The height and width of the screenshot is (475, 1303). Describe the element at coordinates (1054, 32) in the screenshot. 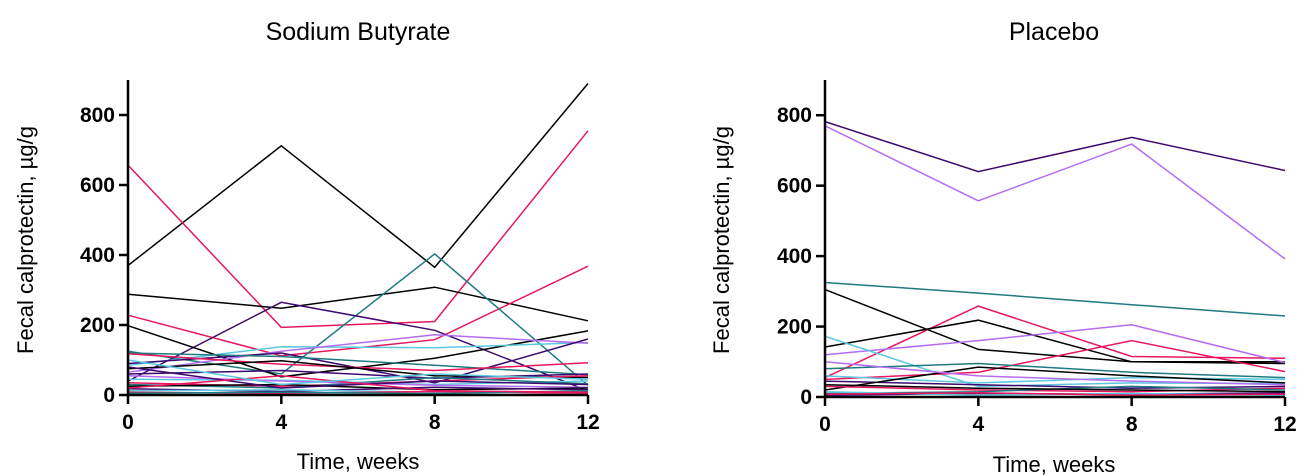

I see `chart-title: Placebo` at that location.